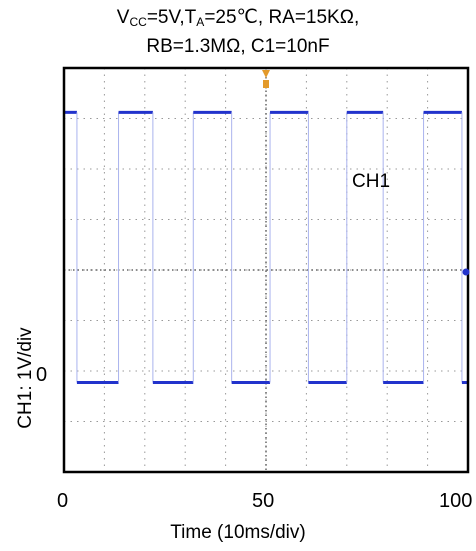  I want to click on x-axis-label: Time (10ms/div), so click(238, 532).